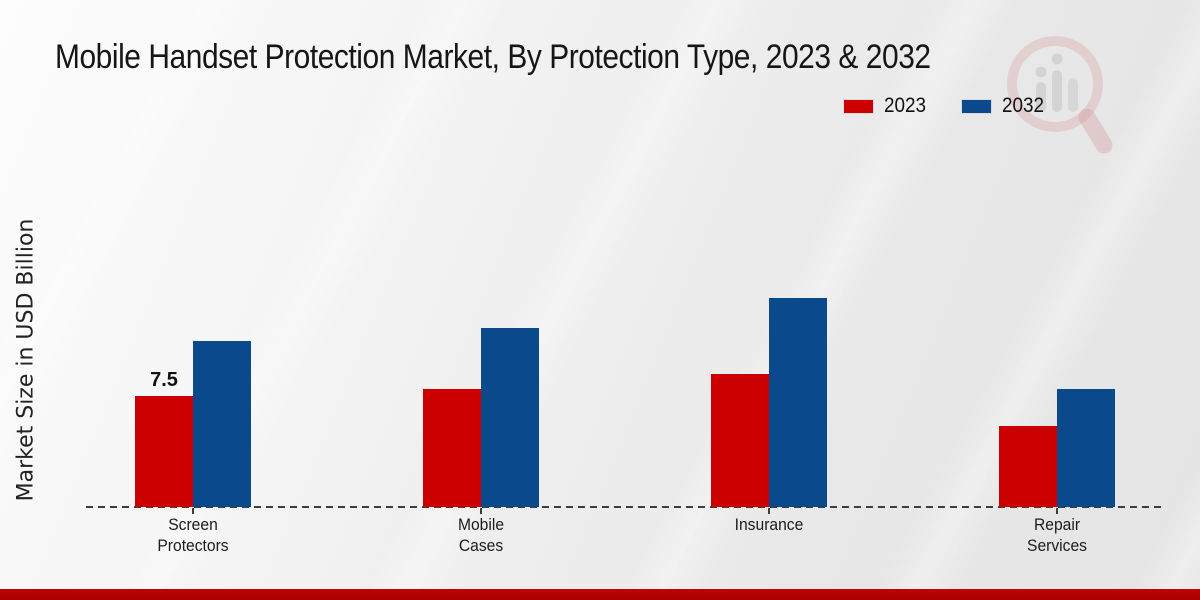 The height and width of the screenshot is (600, 1200). What do you see at coordinates (1086, 448) in the screenshot?
I see `bar-2032-repair-services` at bounding box center [1086, 448].